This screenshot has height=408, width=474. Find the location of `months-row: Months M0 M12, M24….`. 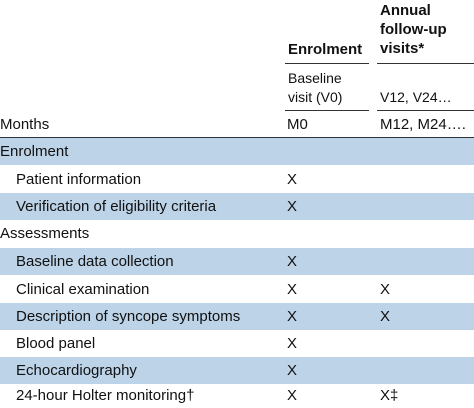

months-row: Months M0 M12, M24…. is located at coordinates (237, 124).